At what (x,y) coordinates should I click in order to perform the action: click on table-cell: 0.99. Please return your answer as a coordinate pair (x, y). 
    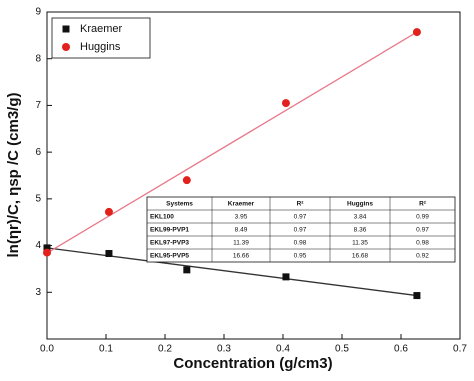
    Looking at the image, I should click on (422, 217).